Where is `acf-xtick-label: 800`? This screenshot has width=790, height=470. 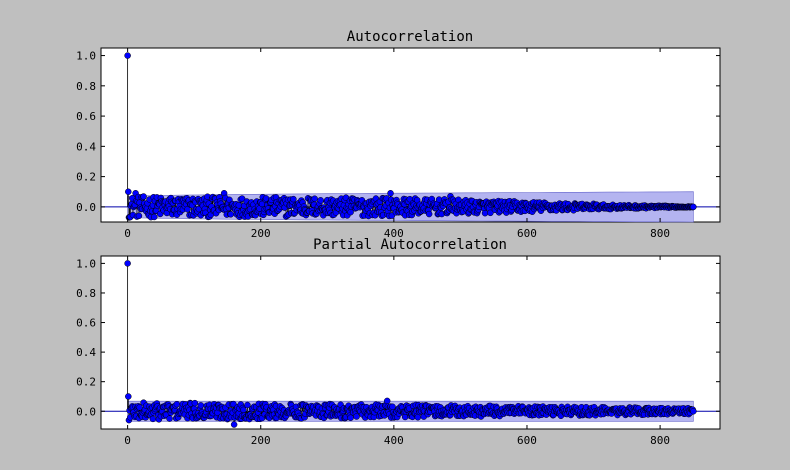 acf-xtick-label: 800 is located at coordinates (660, 233).